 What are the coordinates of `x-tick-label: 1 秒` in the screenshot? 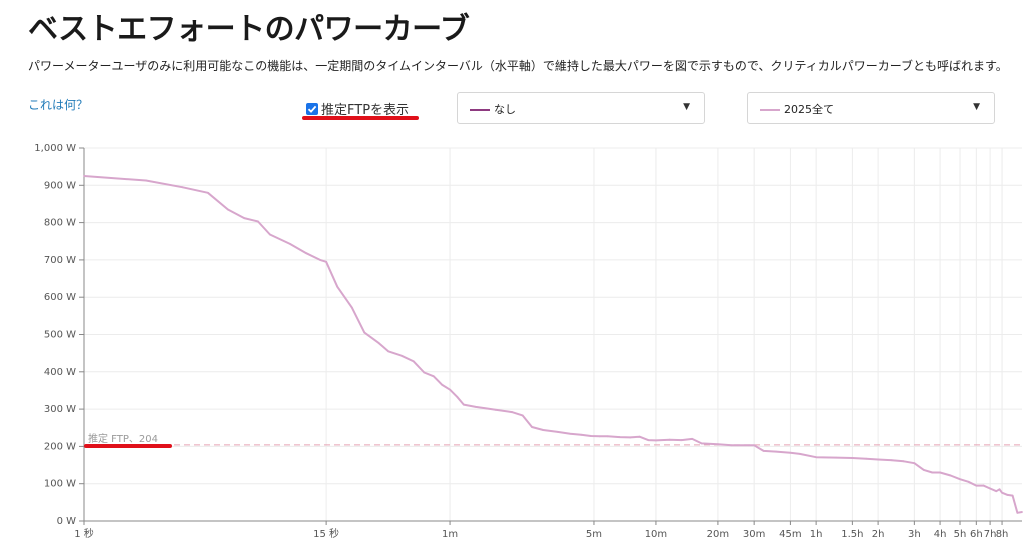 It's located at (84, 533).